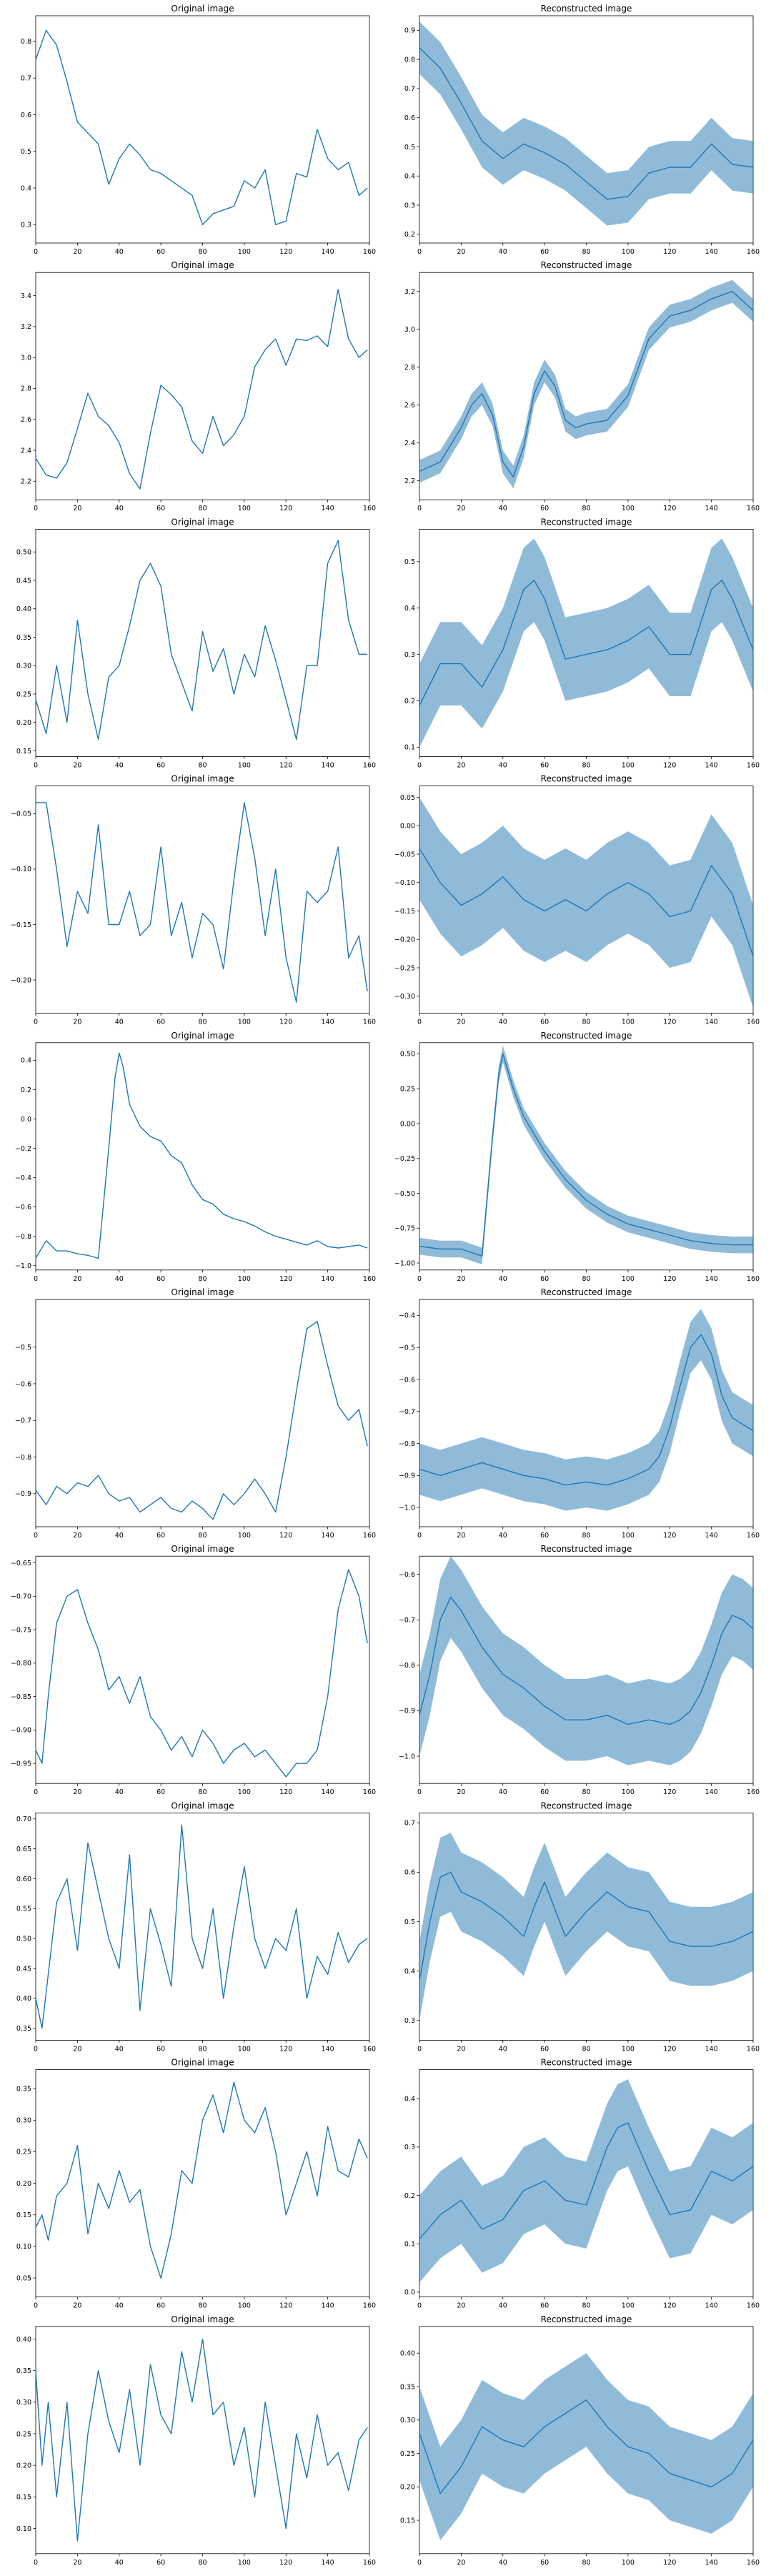 The width and height of the screenshot is (771, 2576). I want to click on y-tick-label: 2.2, so click(409, 481).